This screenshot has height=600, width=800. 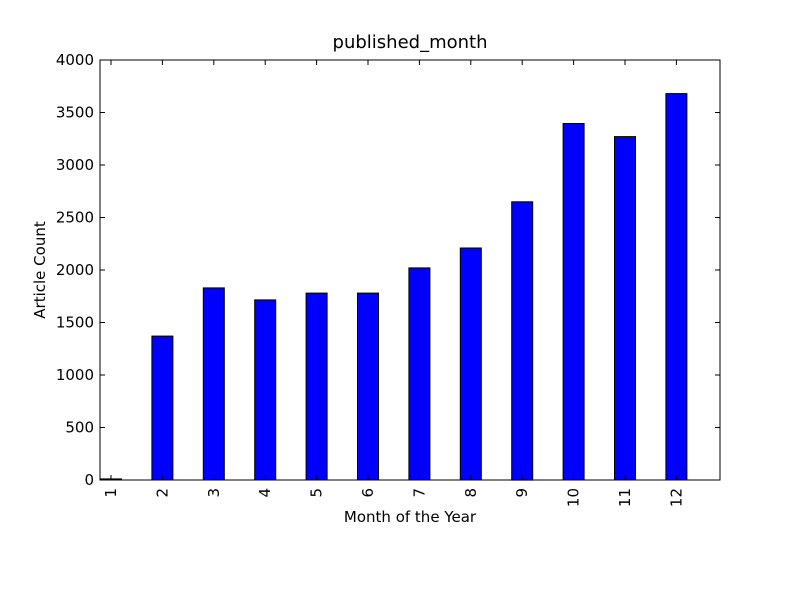 What do you see at coordinates (317, 493) in the screenshot?
I see `x-tick-label: 5` at bounding box center [317, 493].